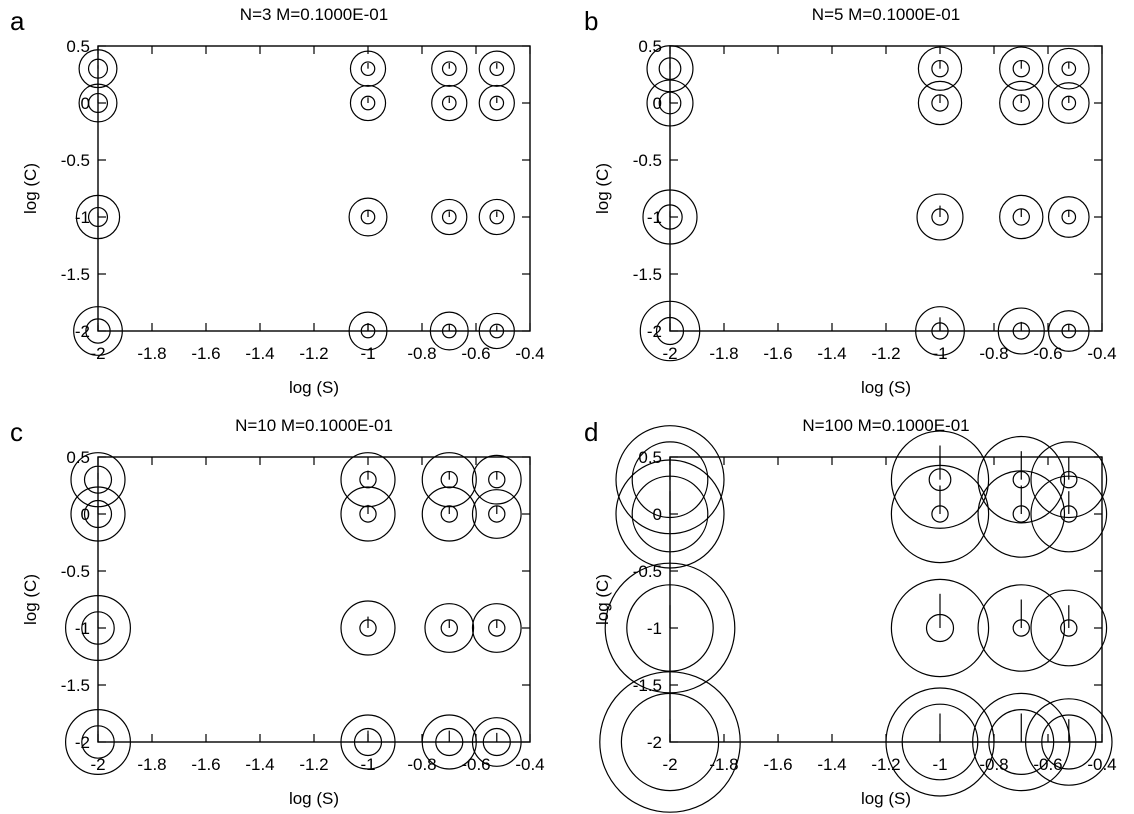  I want to click on x-tick-label: -0.8, so click(421, 764).